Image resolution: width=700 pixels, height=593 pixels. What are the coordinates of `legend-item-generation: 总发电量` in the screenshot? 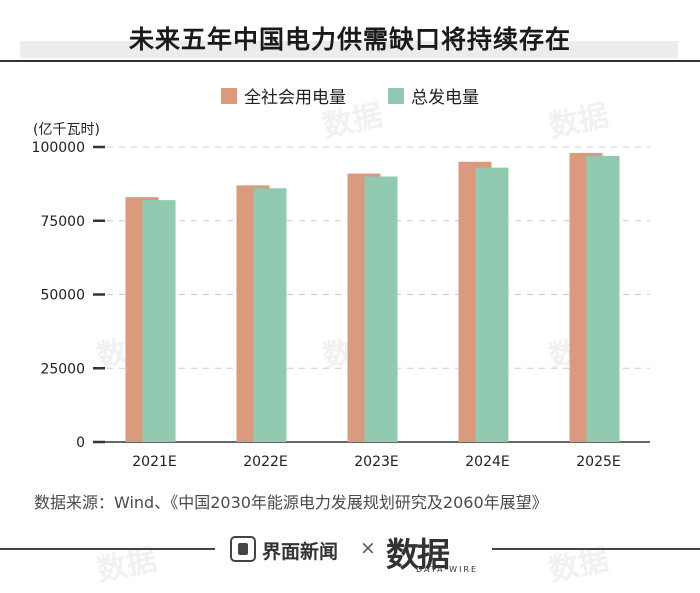 It's located at (433, 95).